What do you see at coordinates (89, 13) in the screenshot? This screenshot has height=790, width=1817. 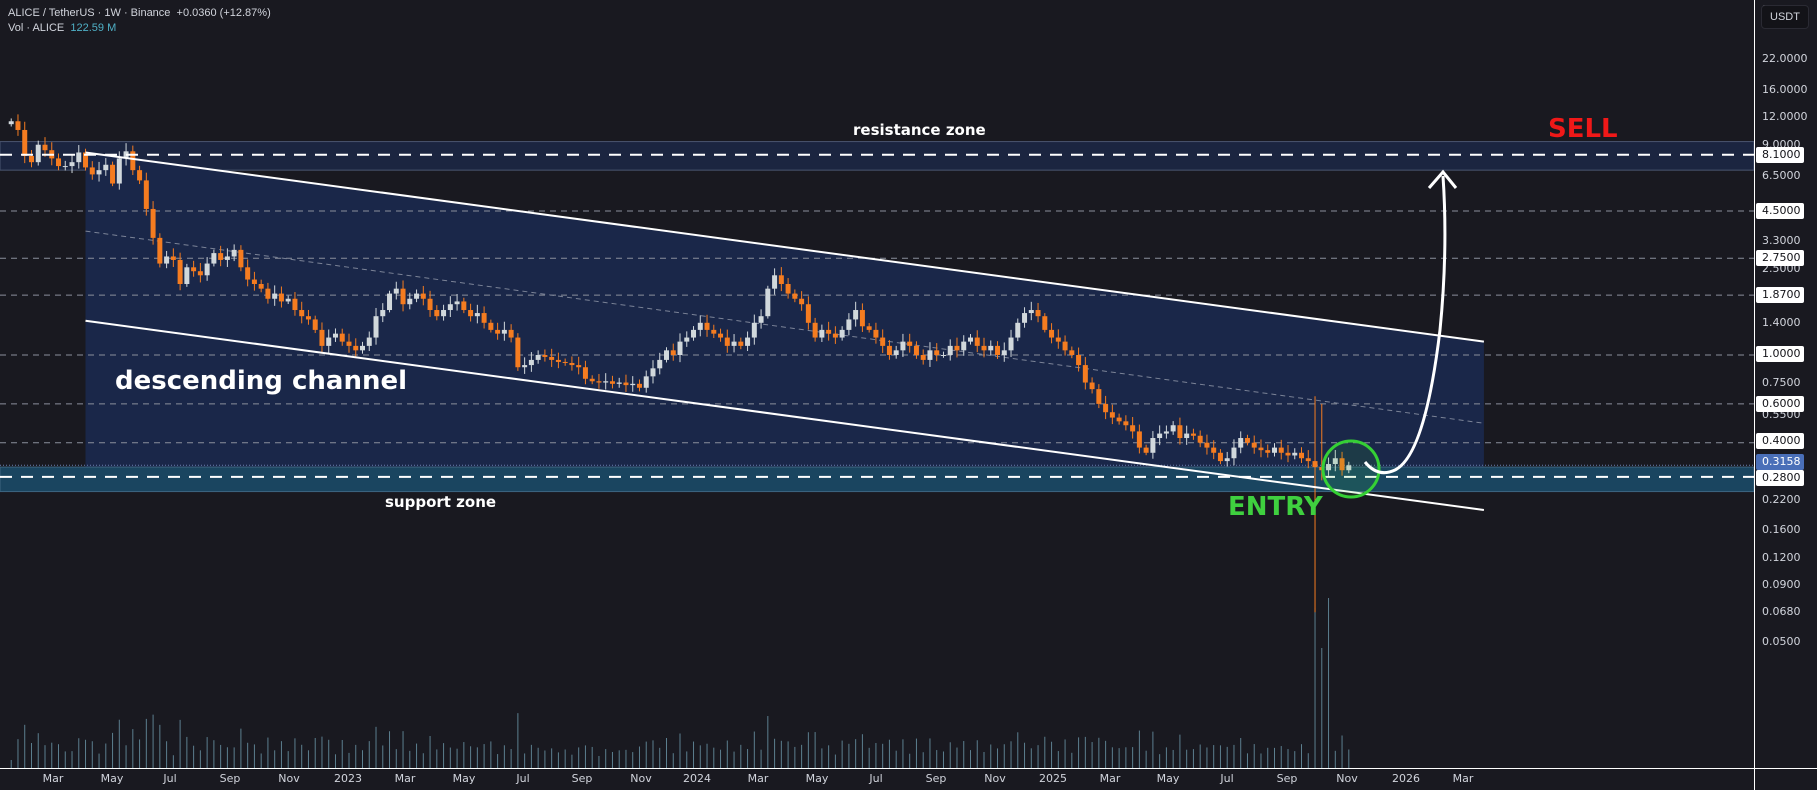 I see `symbol-info: ALICE / TetherUS · 1W · Binance` at bounding box center [89, 13].